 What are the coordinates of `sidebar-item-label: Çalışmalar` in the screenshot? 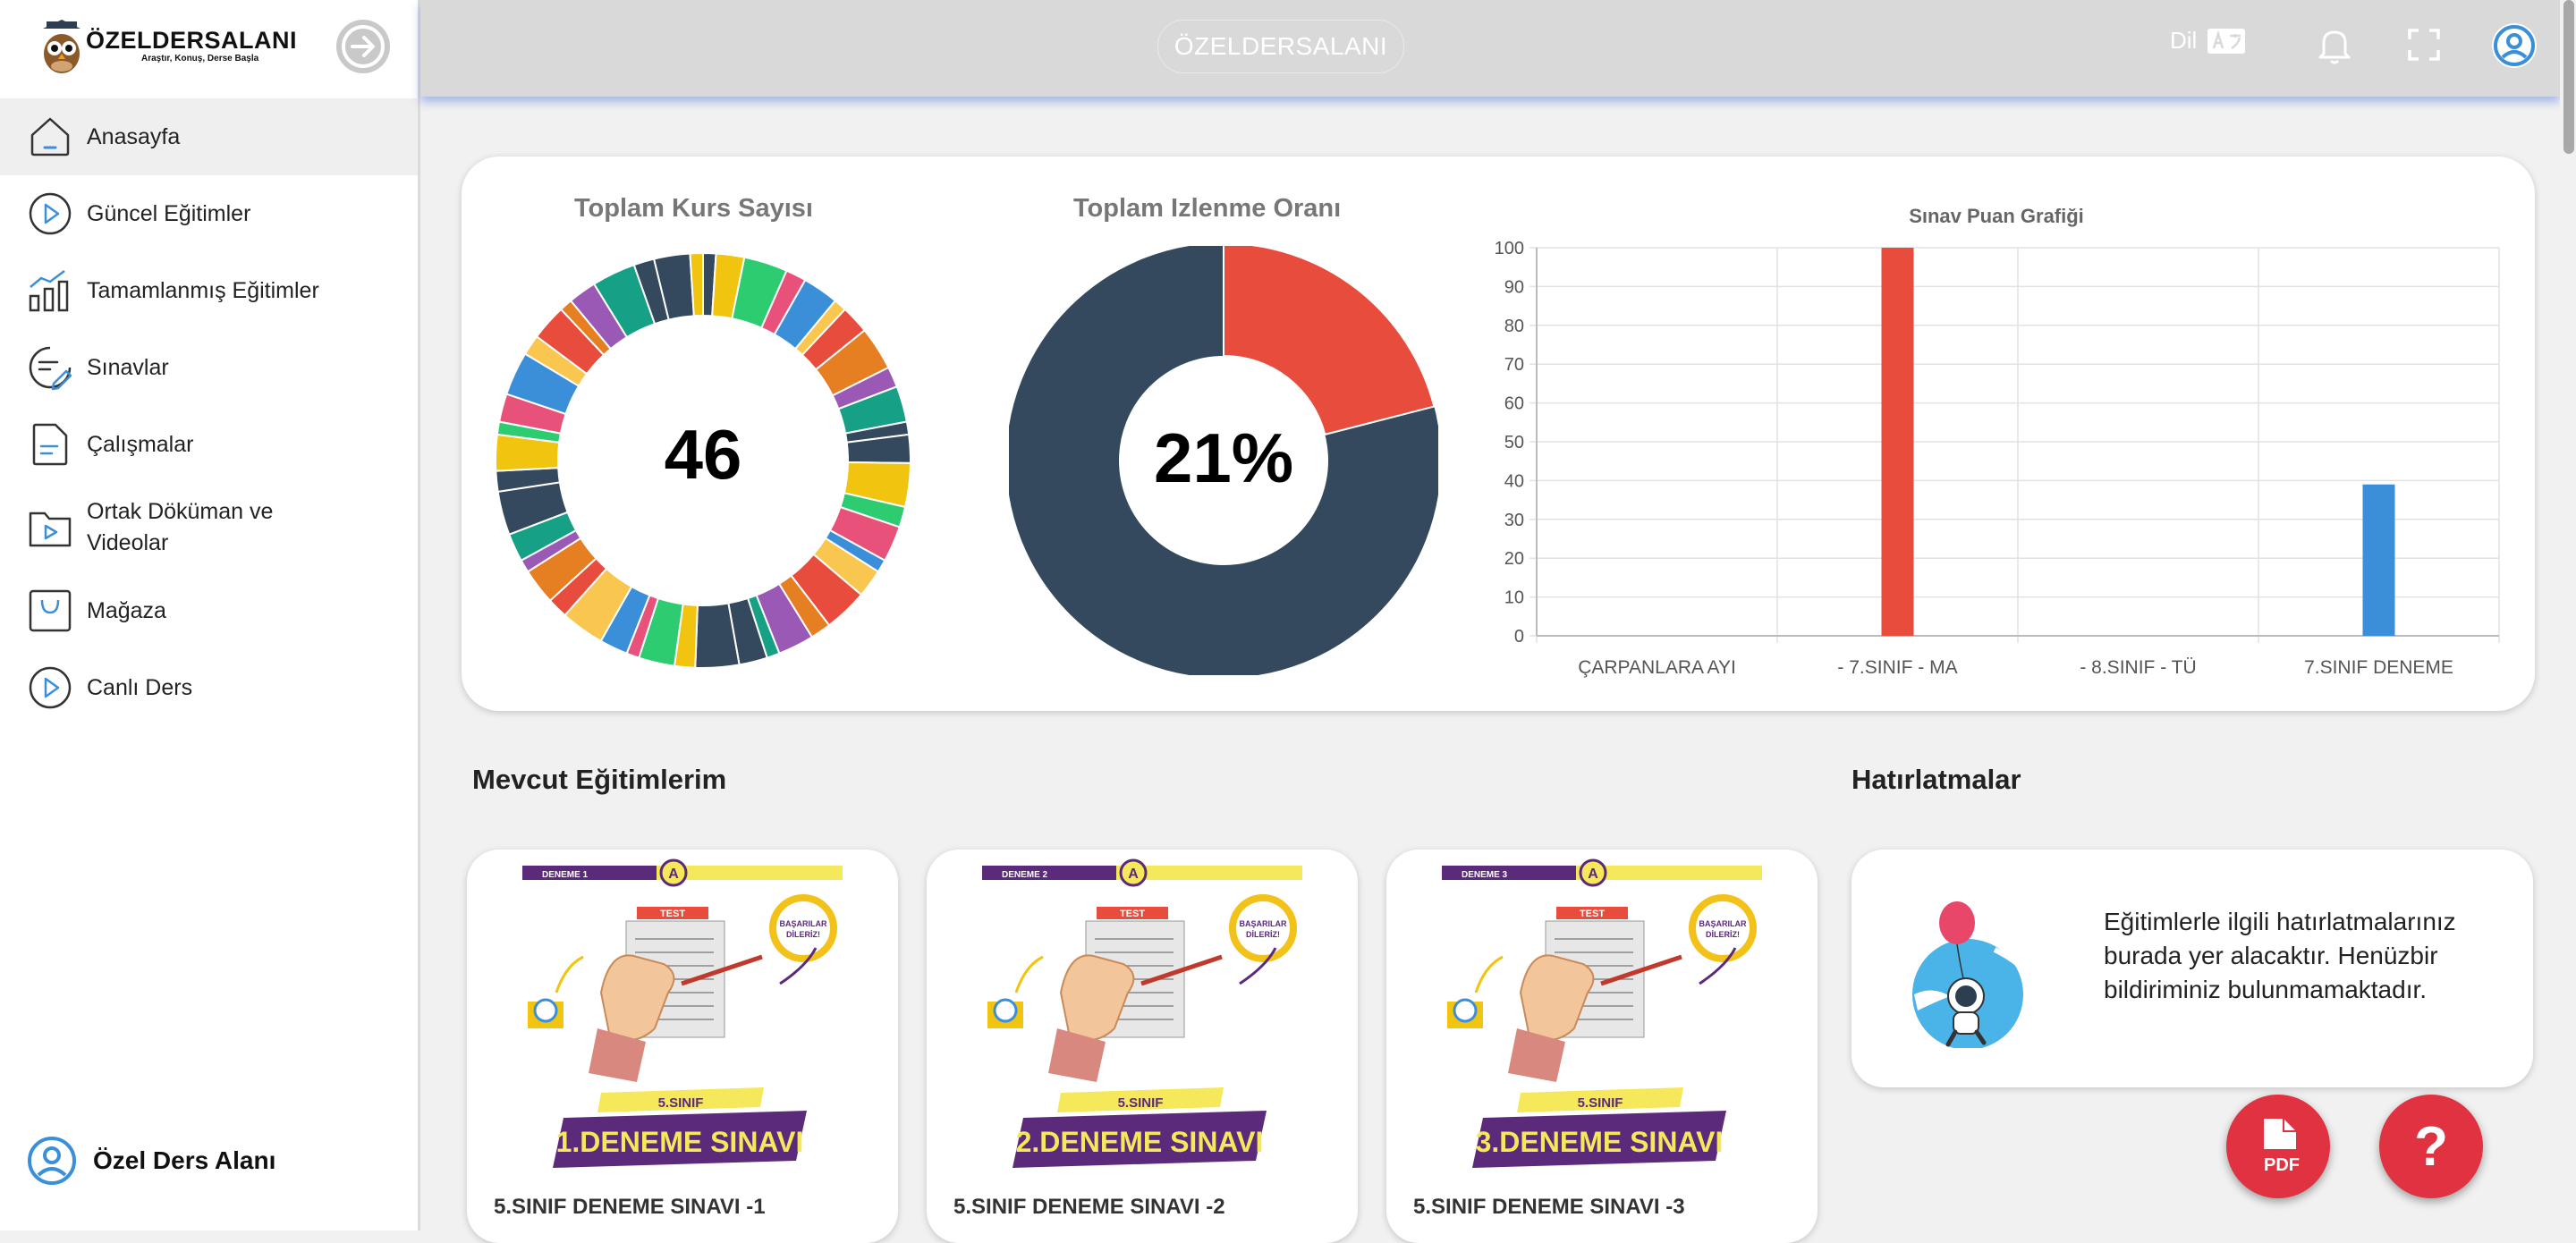 It's located at (140, 444).